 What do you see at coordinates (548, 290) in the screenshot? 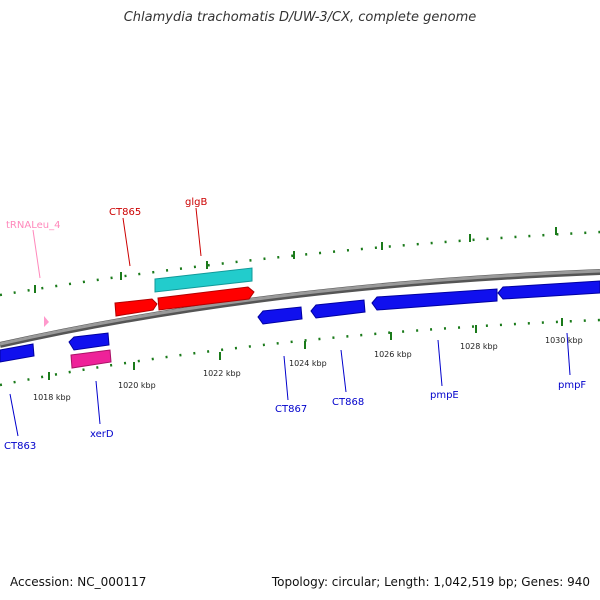
I see `gene-feature-pmpf` at bounding box center [548, 290].